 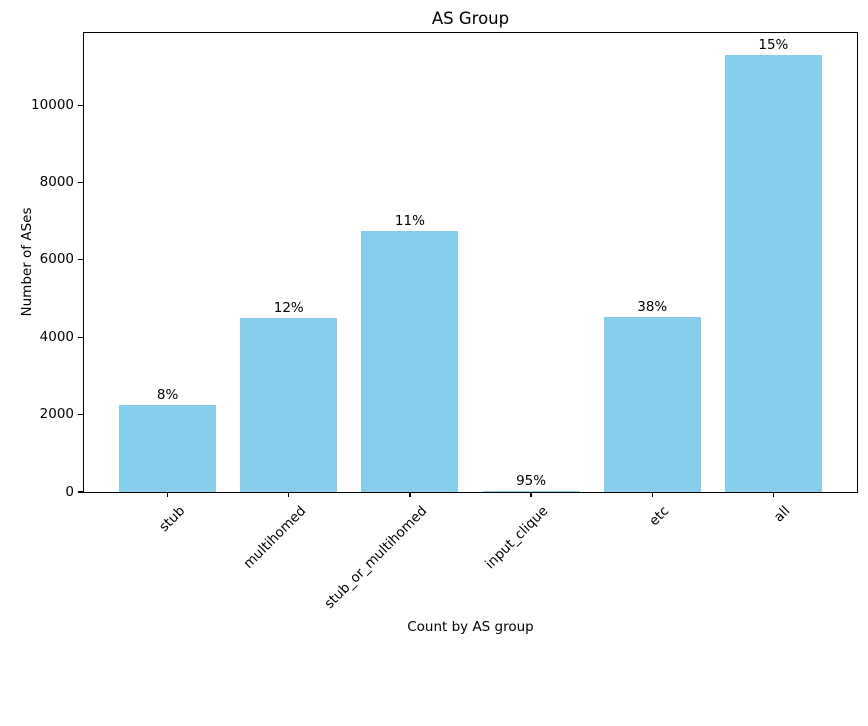 I want to click on x-tick-label: all, so click(x=782, y=514).